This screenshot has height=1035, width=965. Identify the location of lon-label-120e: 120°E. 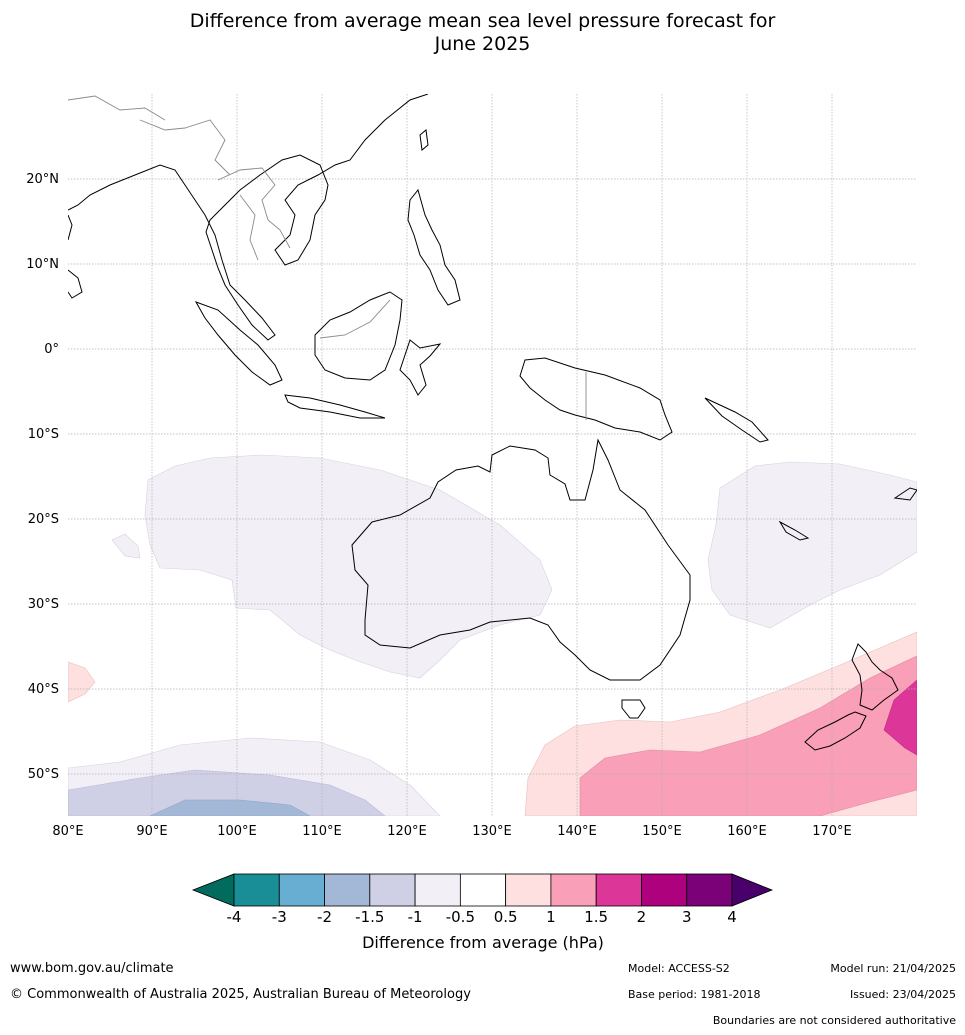
(407, 831).